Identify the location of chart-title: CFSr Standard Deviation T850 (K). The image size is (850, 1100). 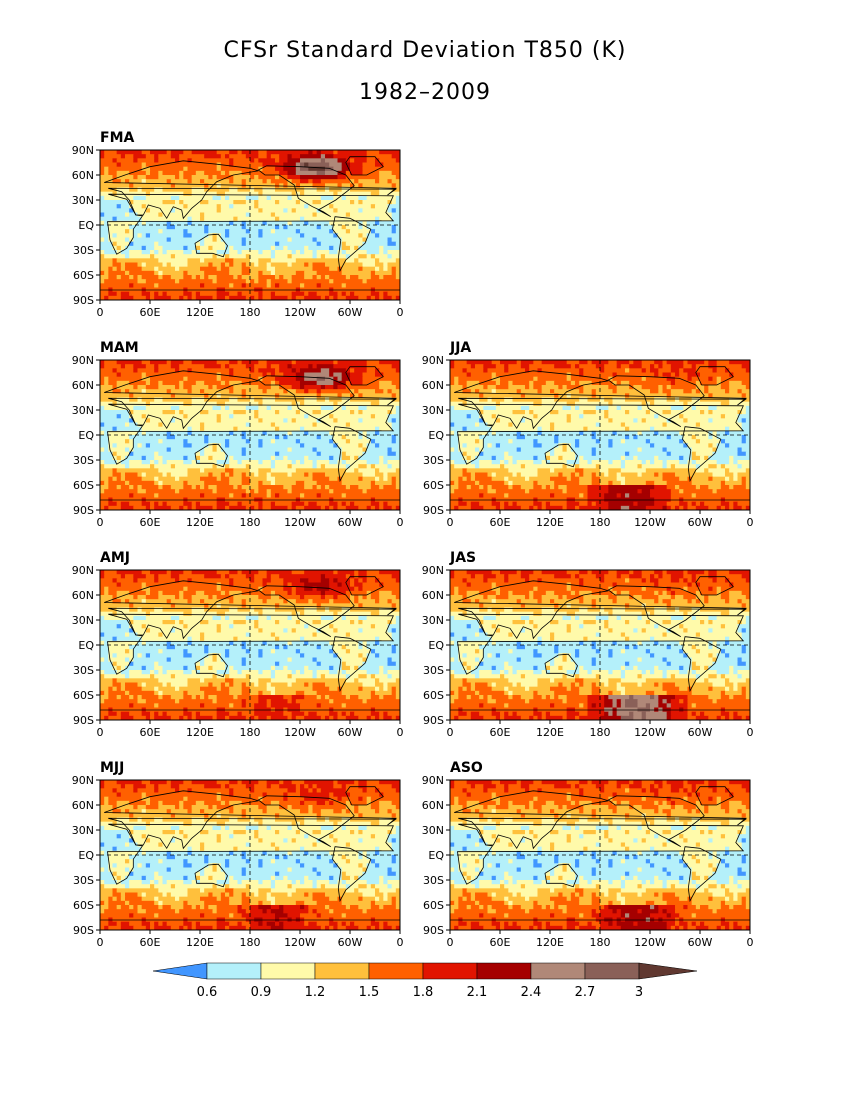
(425, 50).